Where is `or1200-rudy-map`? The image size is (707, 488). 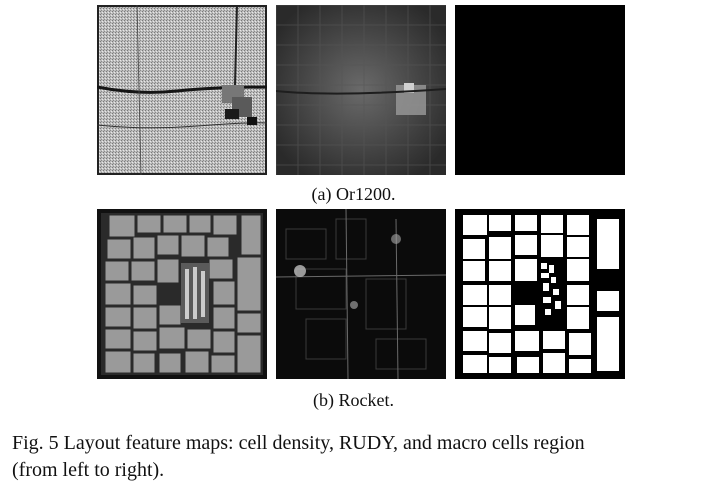
or1200-rudy-map is located at coordinates (361, 90).